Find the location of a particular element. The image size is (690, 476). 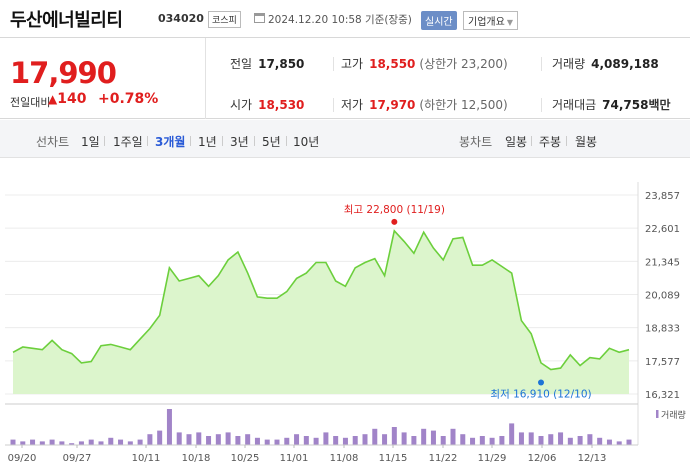

y-tick-label: 20,089 is located at coordinates (662, 296).